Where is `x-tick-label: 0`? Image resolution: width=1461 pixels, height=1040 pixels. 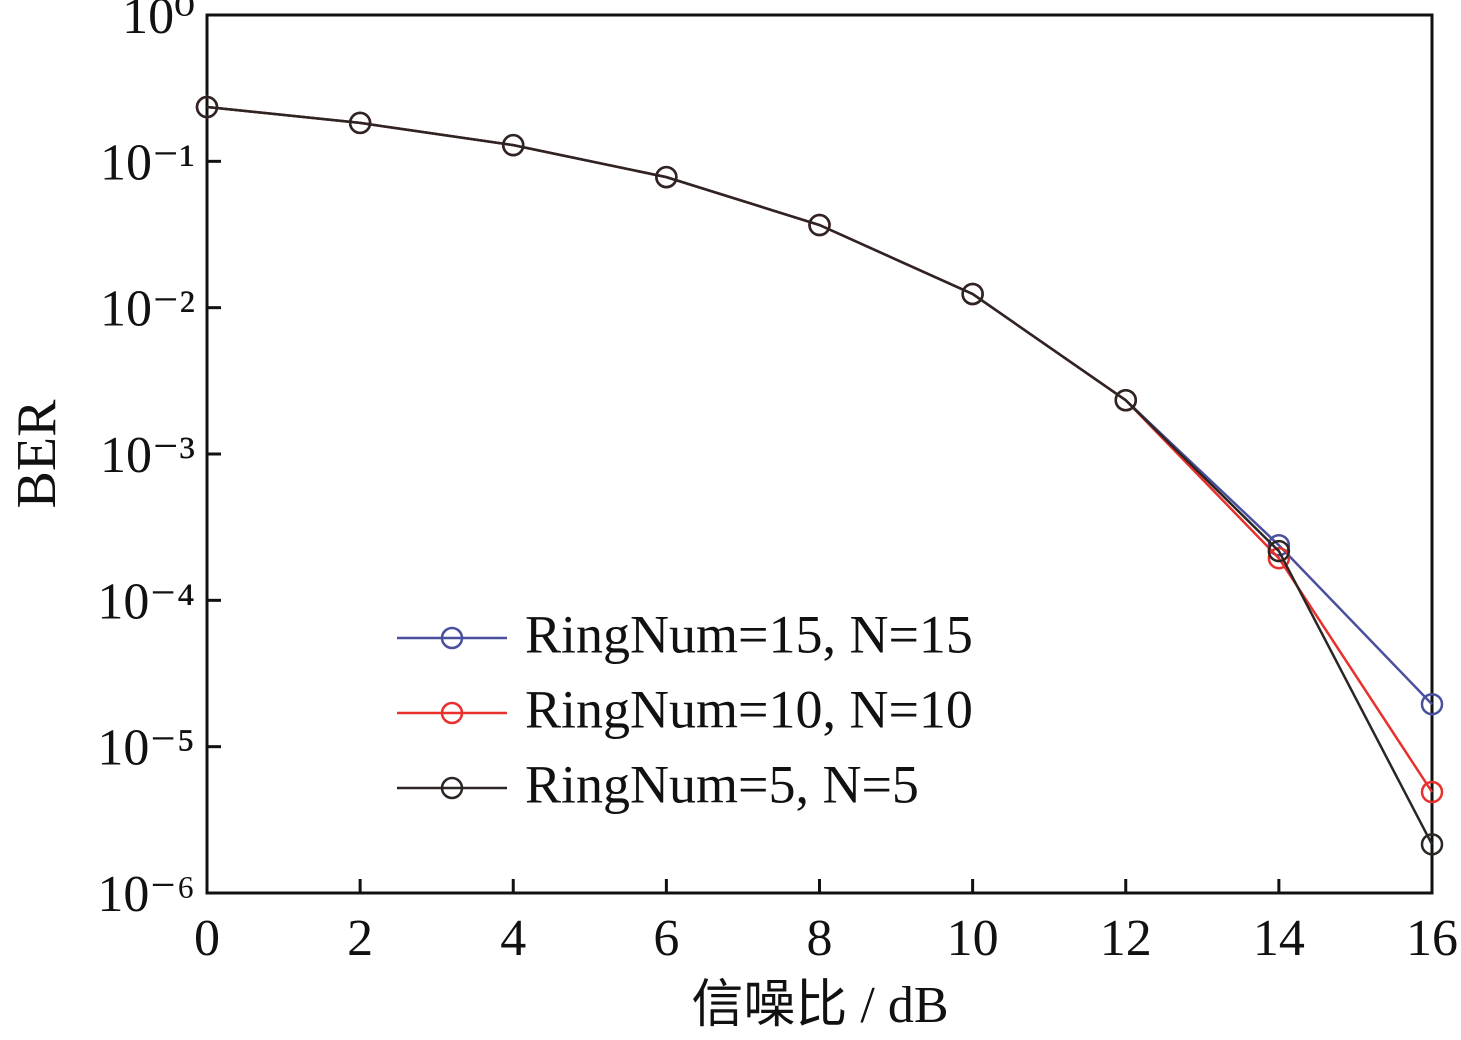 x-tick-label: 0 is located at coordinates (207, 938).